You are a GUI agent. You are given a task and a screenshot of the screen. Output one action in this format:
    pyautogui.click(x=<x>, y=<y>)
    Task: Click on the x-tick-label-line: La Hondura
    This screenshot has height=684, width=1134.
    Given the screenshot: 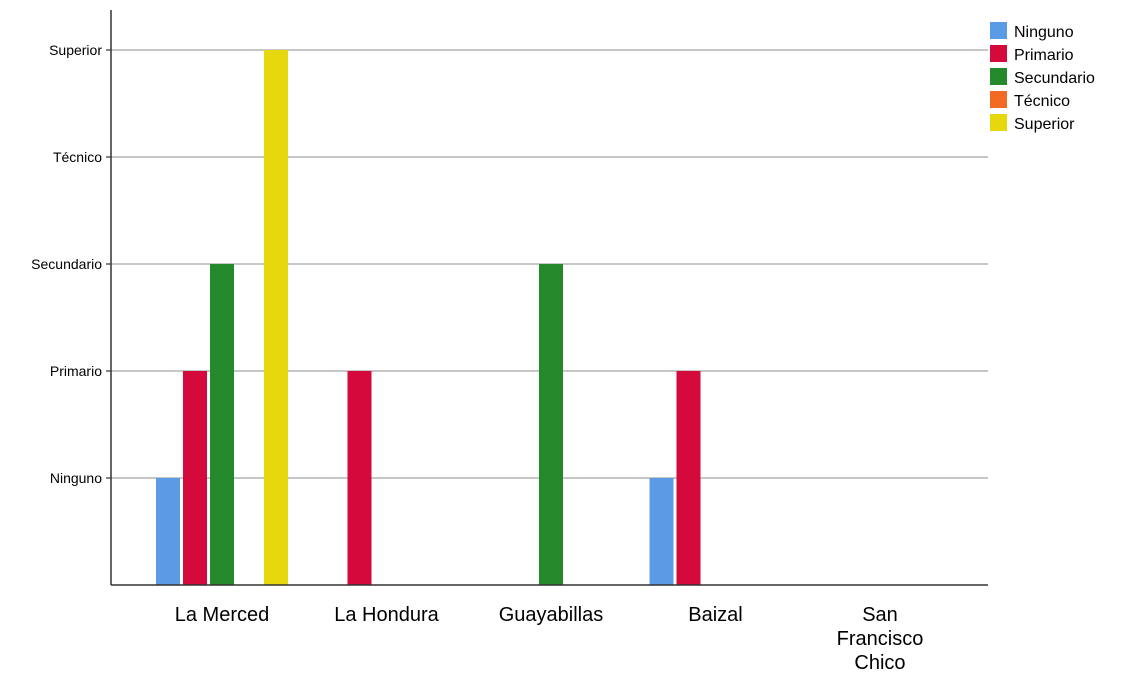 What is the action you would take?
    pyautogui.click(x=386, y=615)
    